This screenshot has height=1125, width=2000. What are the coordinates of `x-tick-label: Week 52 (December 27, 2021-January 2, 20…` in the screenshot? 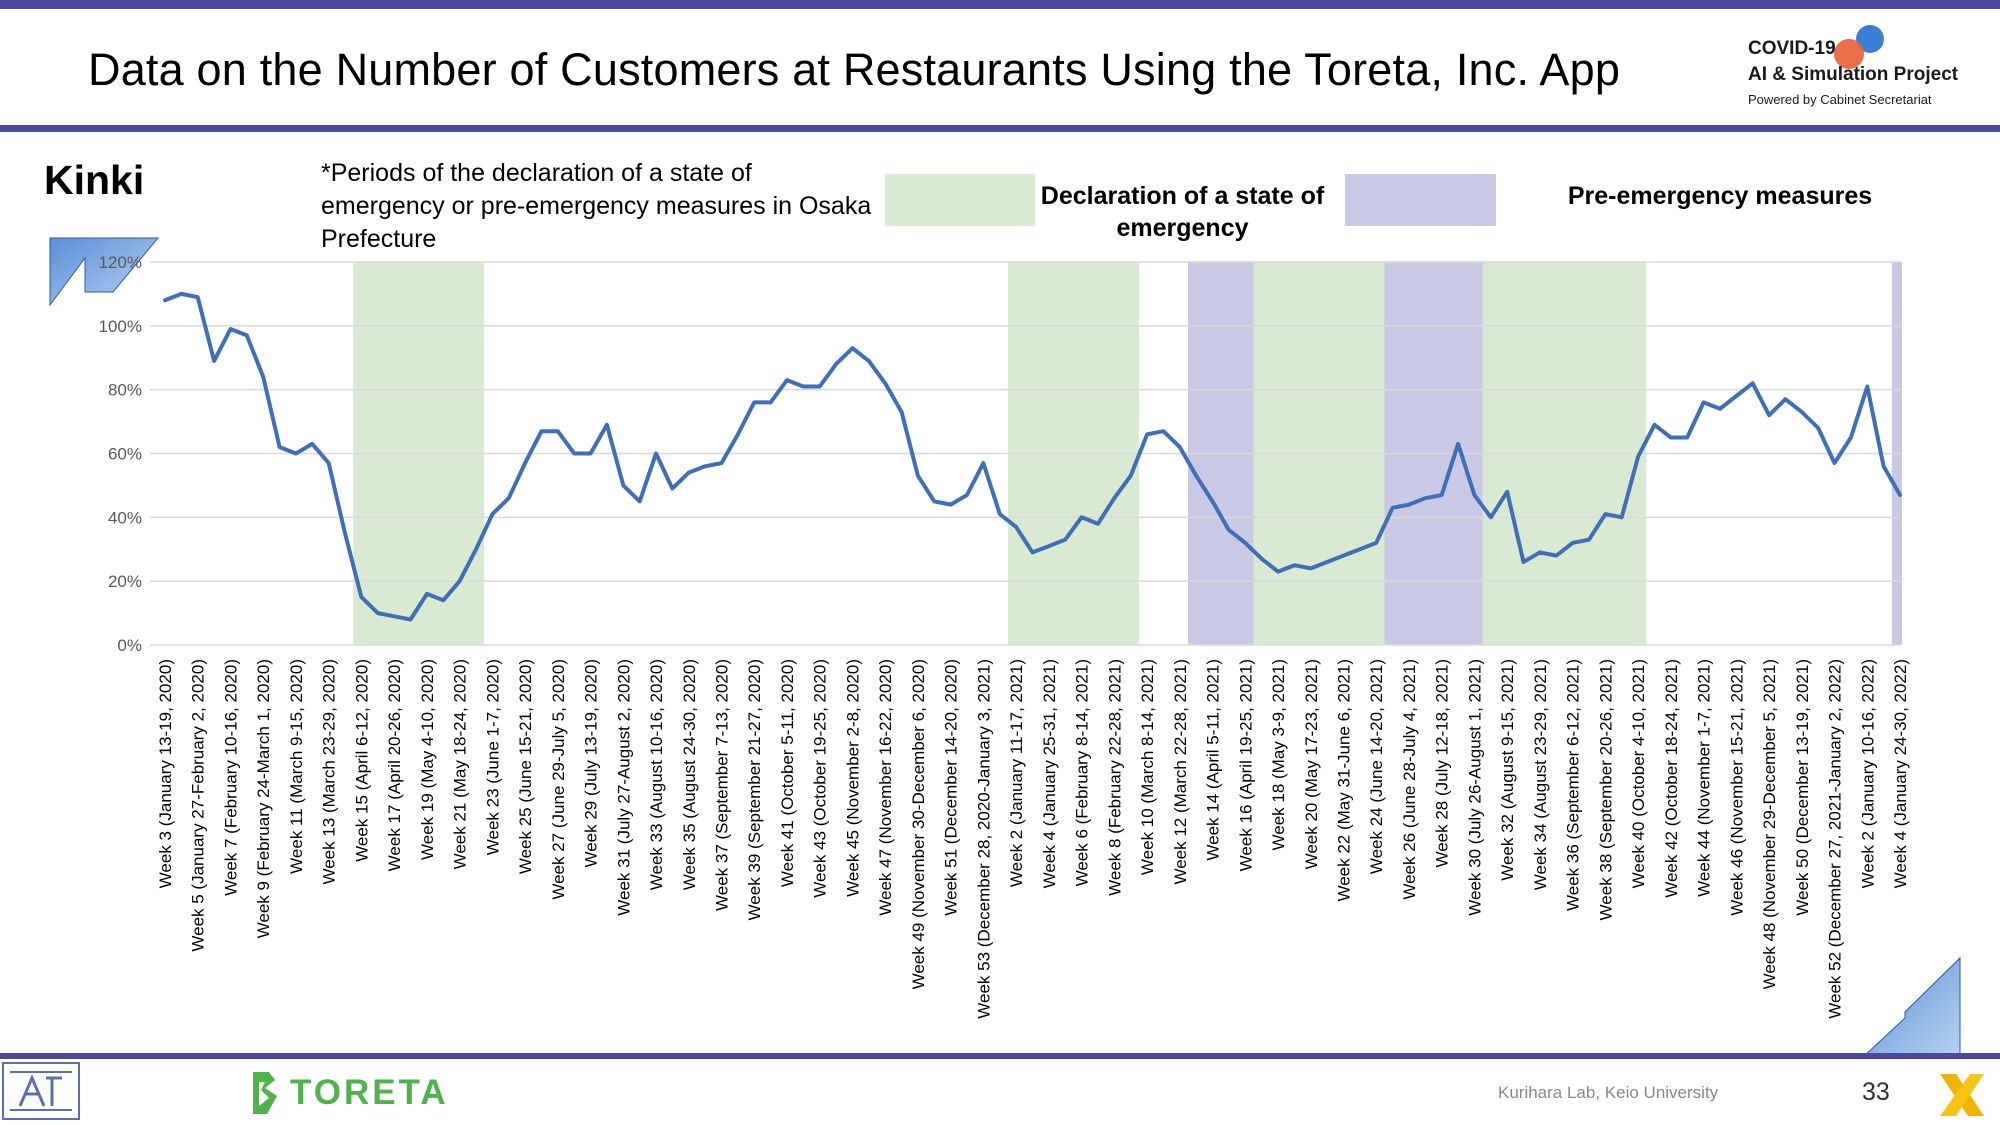 It's located at (1835, 839).